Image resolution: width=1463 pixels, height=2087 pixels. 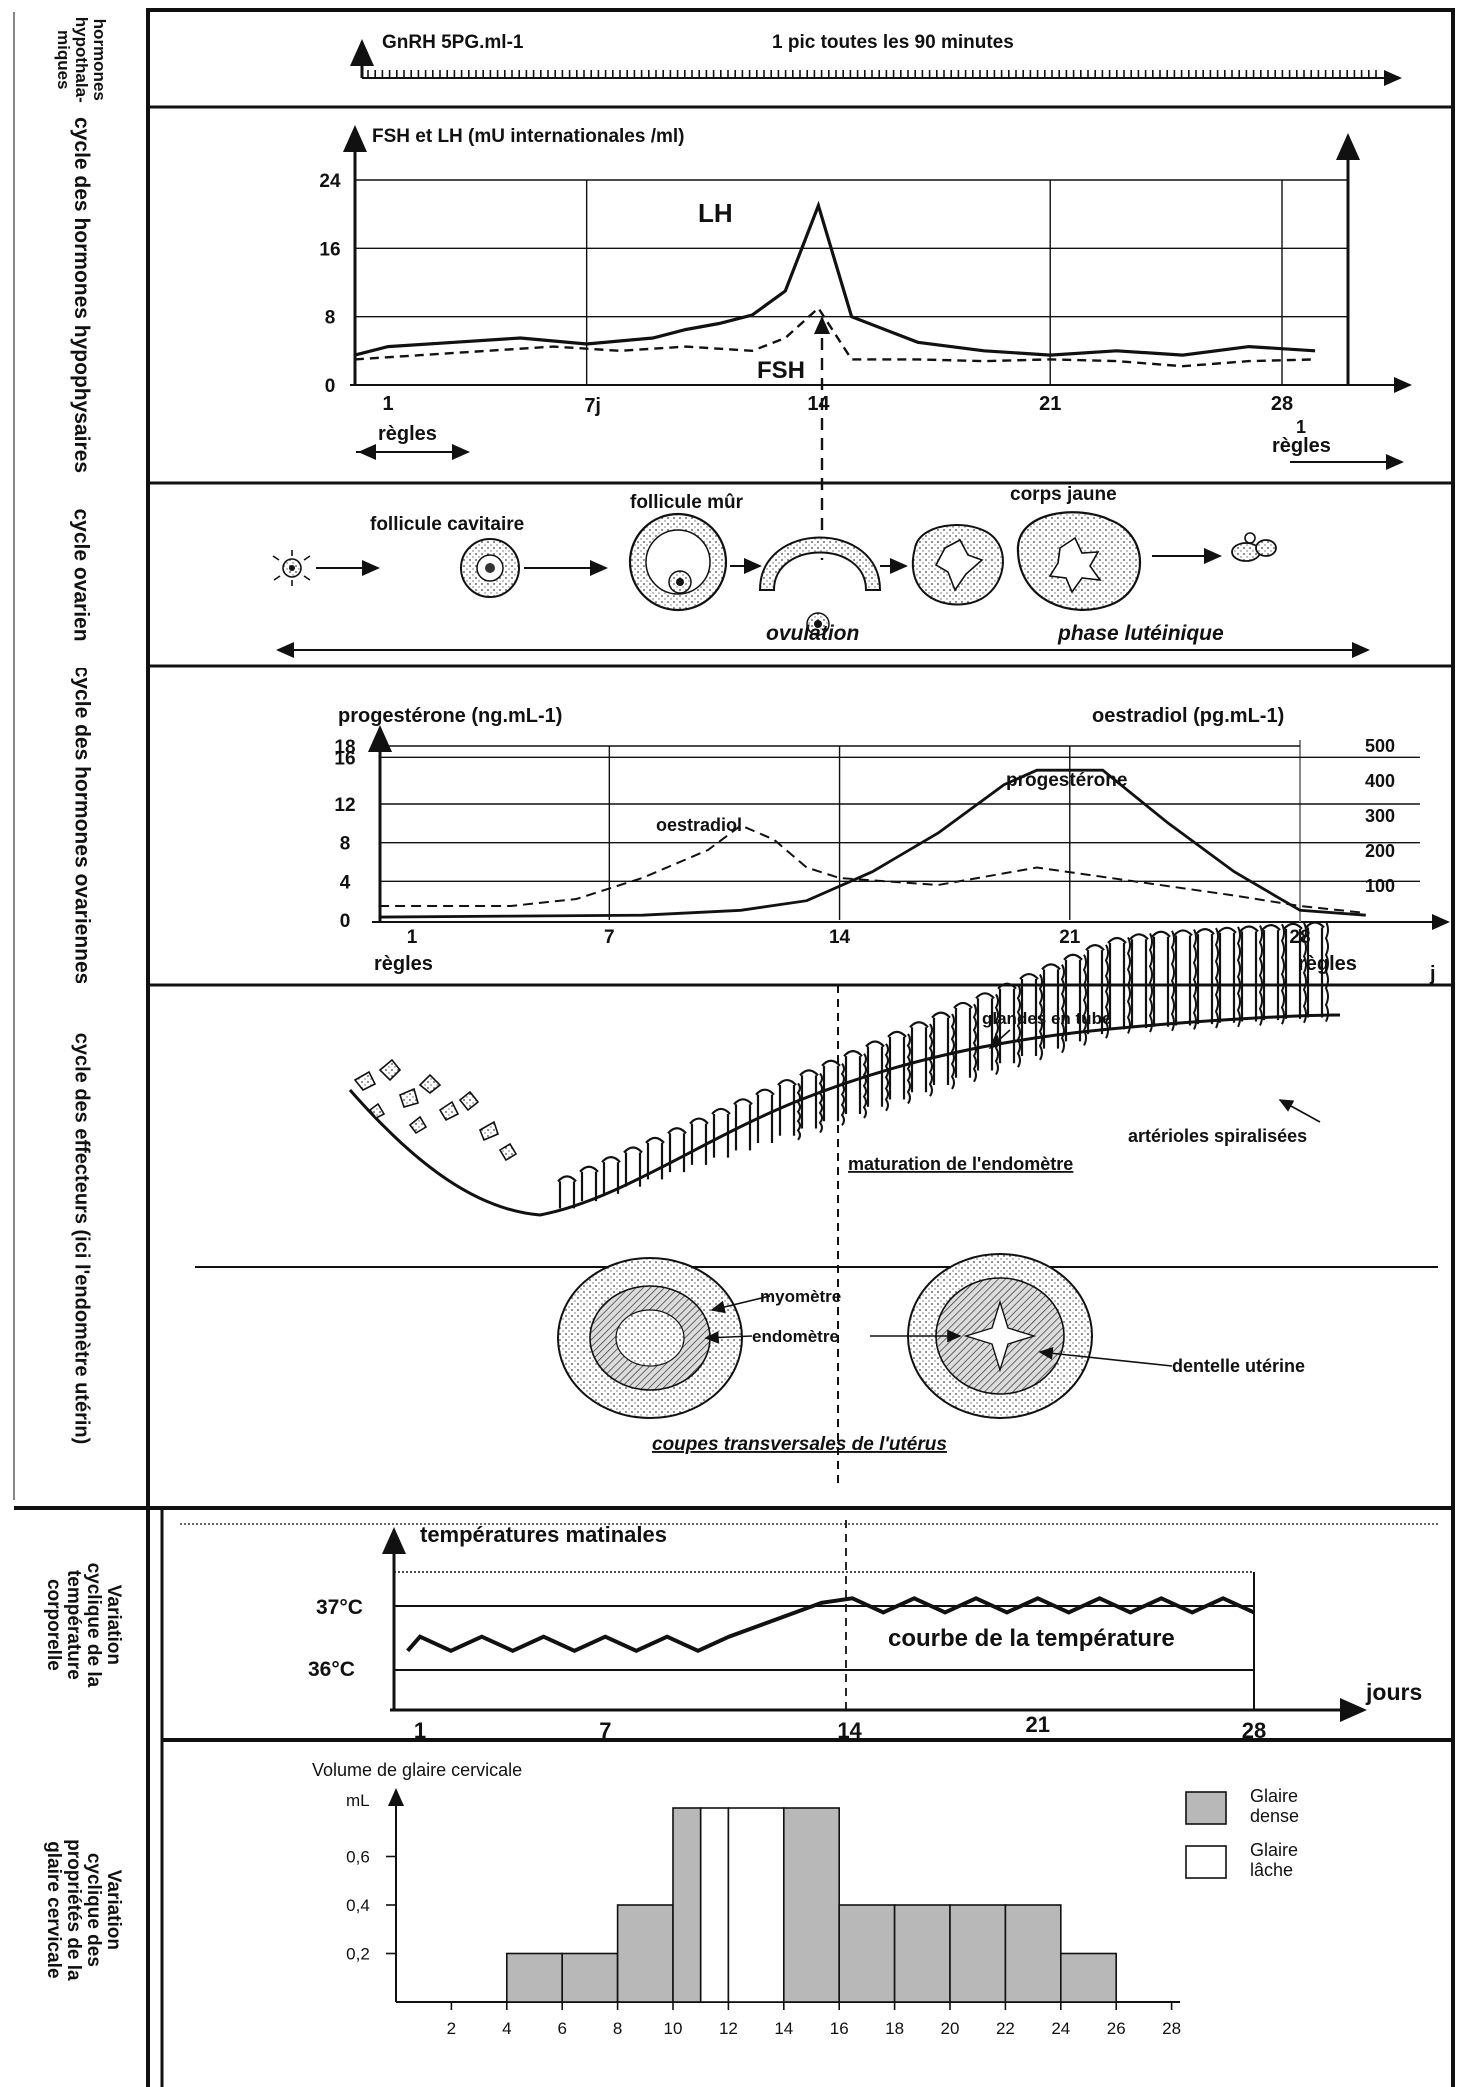 What do you see at coordinates (714, 1905) in the screenshot?
I see `mucus-bar-lache` at bounding box center [714, 1905].